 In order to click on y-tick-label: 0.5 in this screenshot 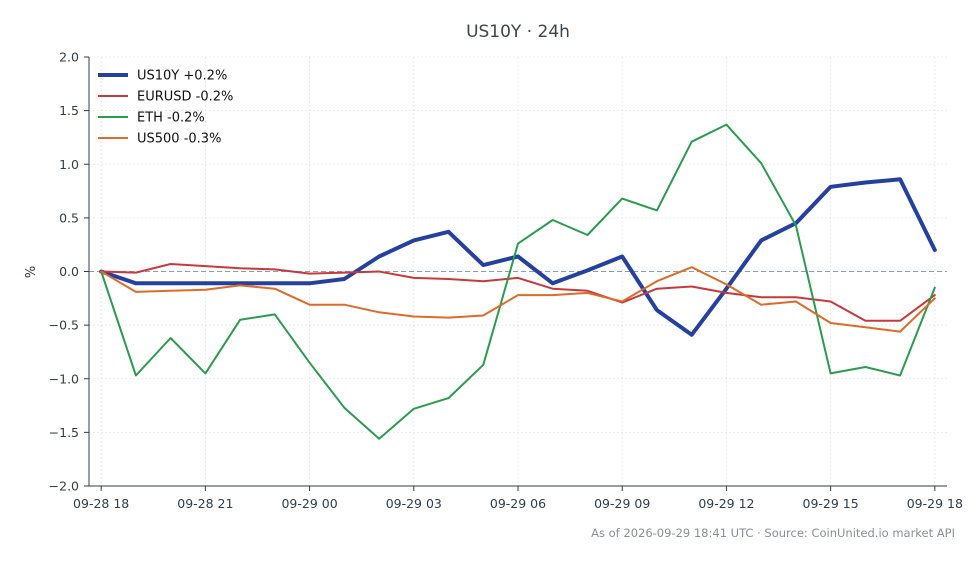, I will do `click(69, 217)`.